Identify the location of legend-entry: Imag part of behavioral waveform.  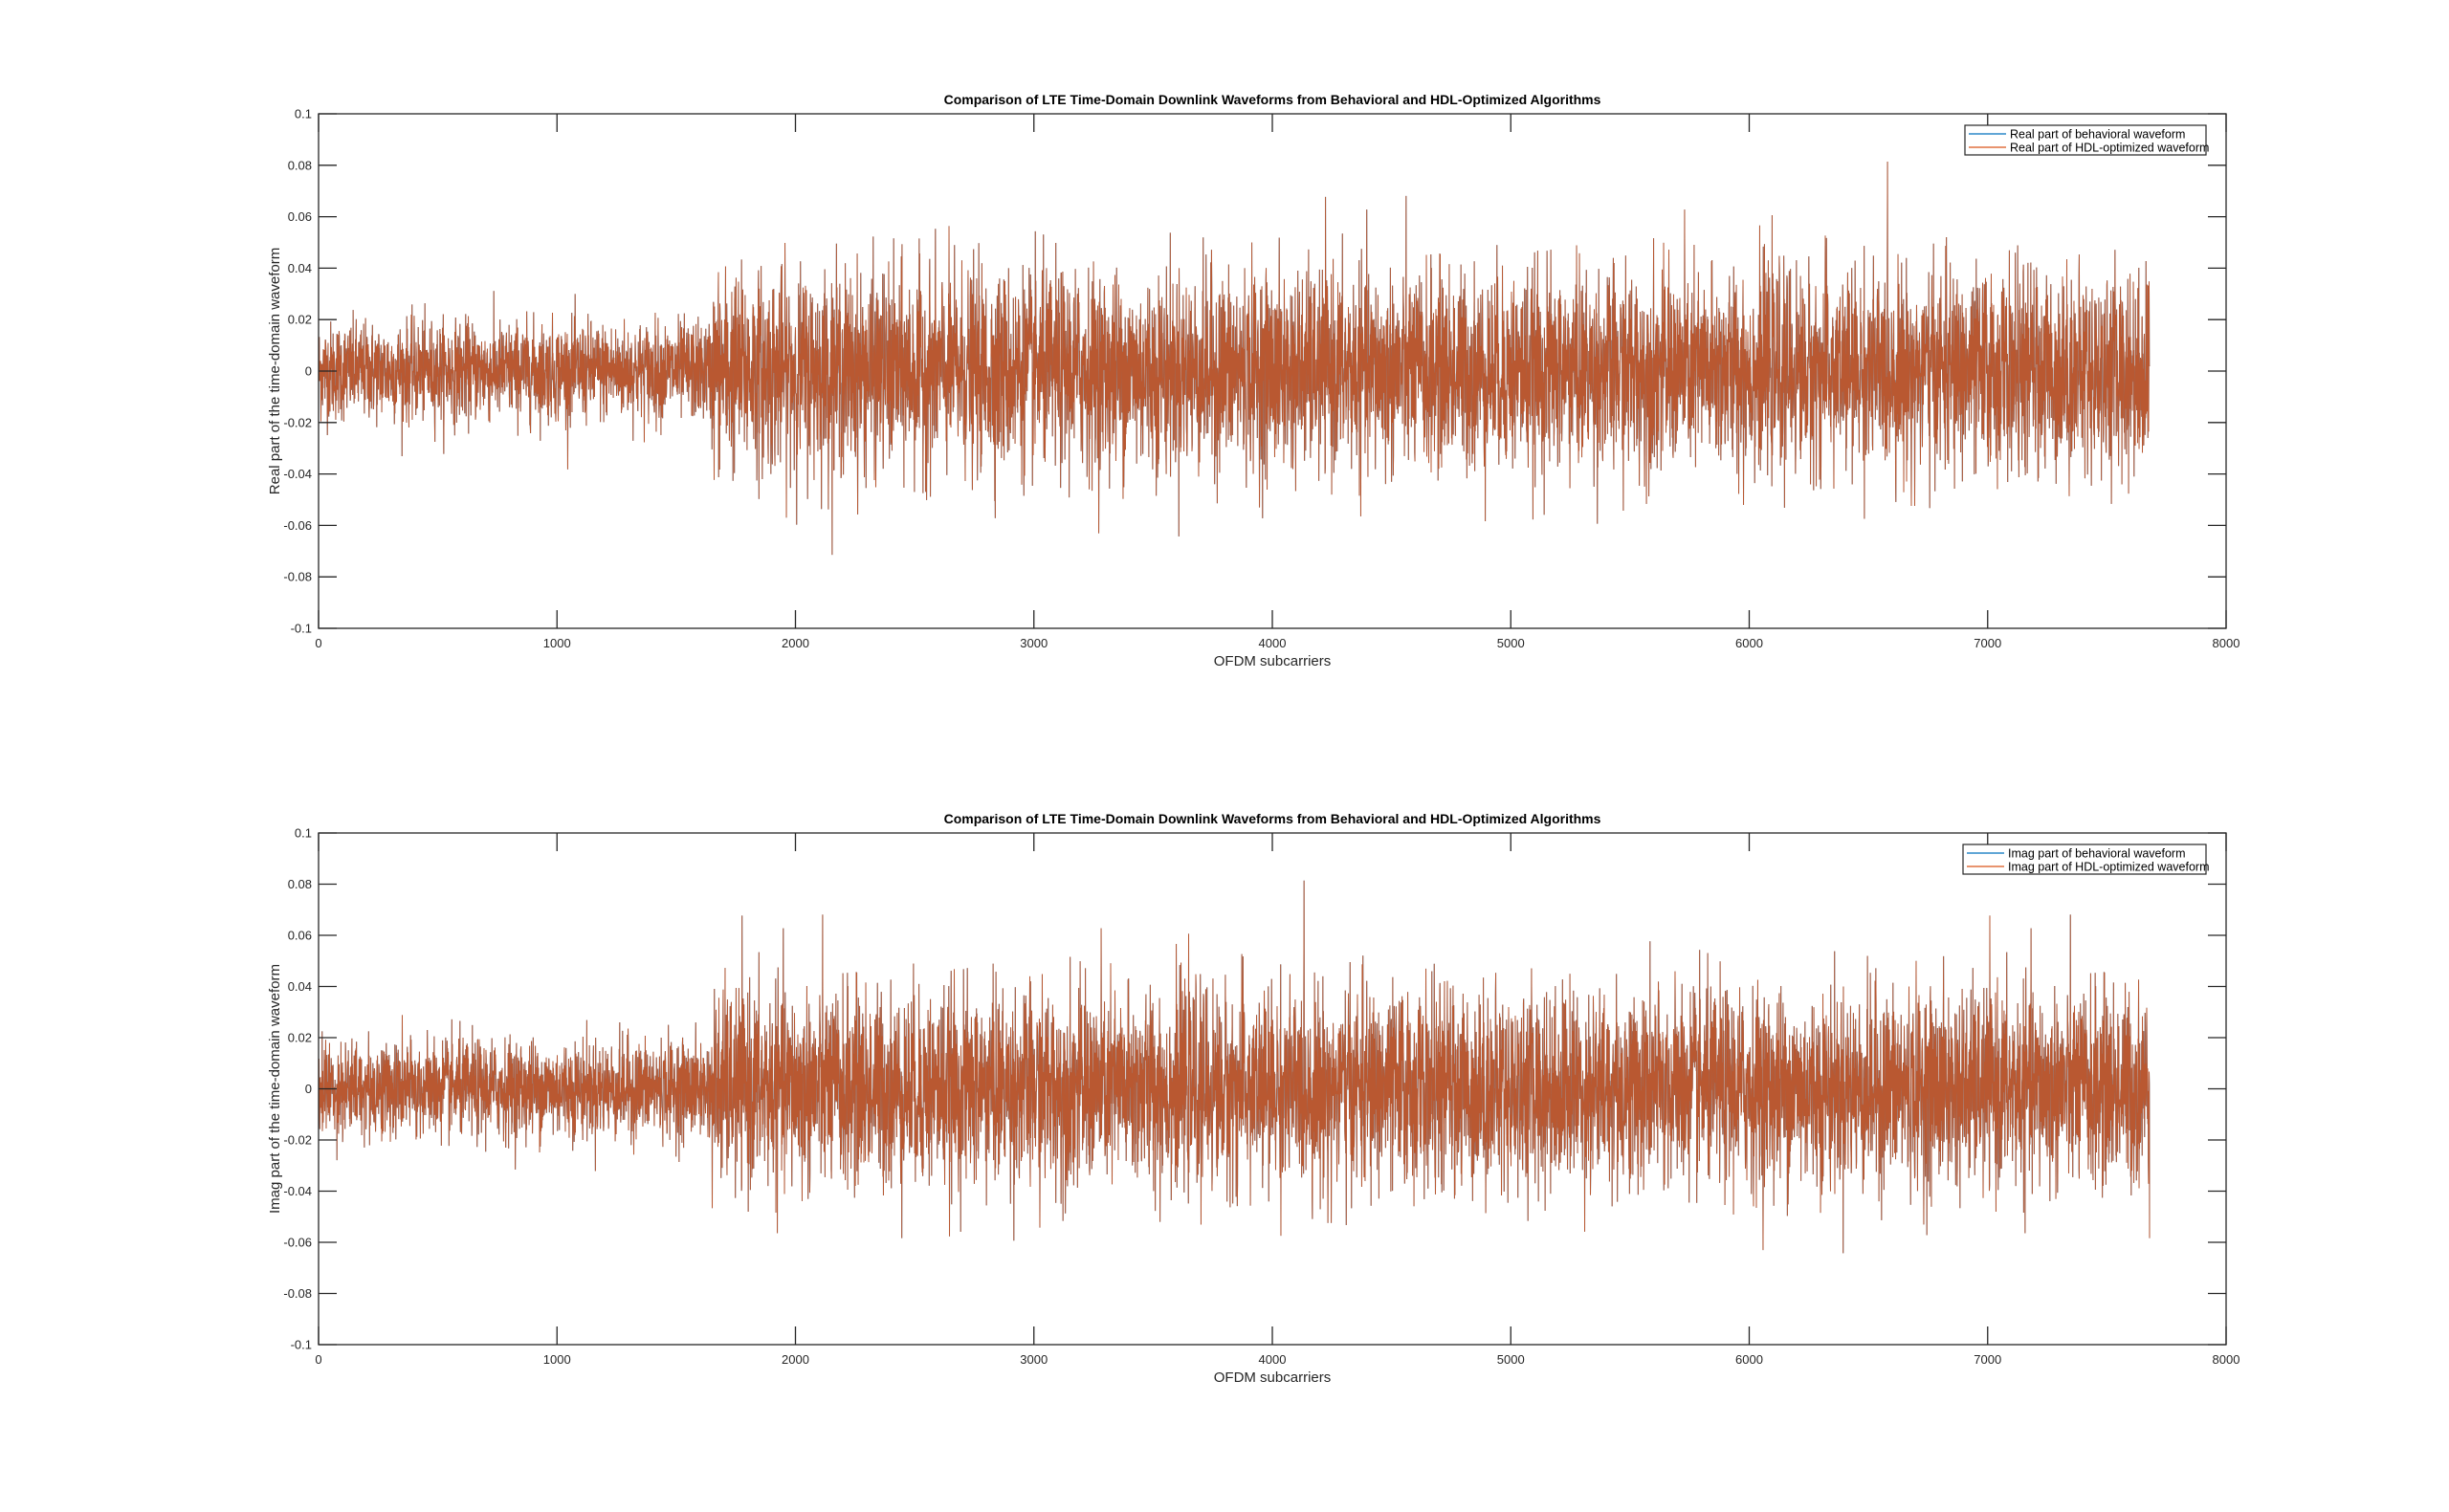
(2097, 854).